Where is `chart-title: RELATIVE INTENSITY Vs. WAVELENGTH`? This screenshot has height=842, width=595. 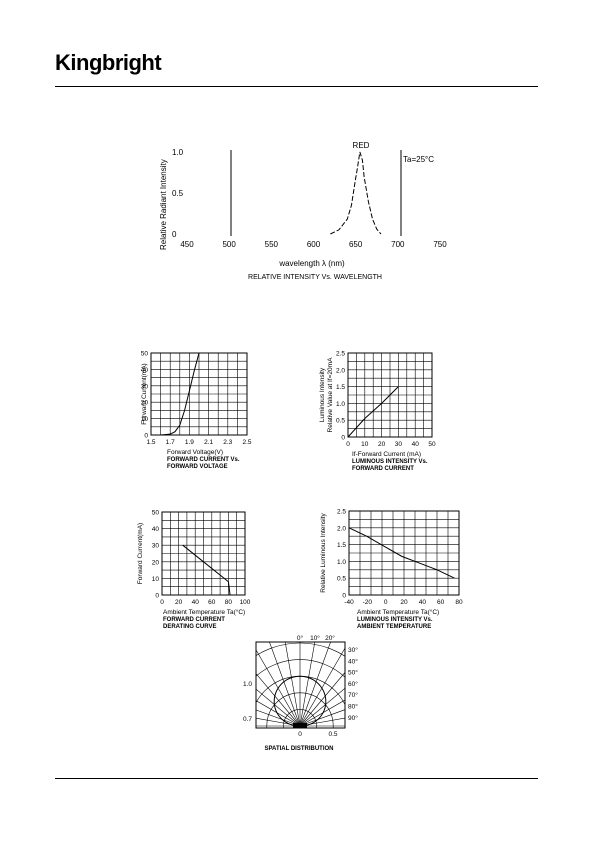
chart-title: RELATIVE INTENSITY Vs. WAVELENGTH is located at coordinates (315, 277).